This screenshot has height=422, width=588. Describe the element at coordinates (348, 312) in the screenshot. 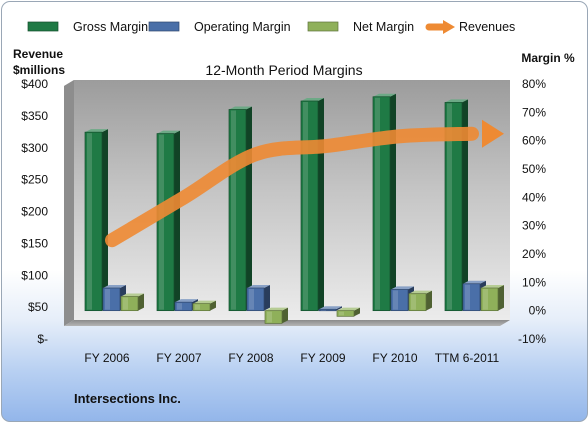

I see `bar-net-margin-fy-2009` at that location.